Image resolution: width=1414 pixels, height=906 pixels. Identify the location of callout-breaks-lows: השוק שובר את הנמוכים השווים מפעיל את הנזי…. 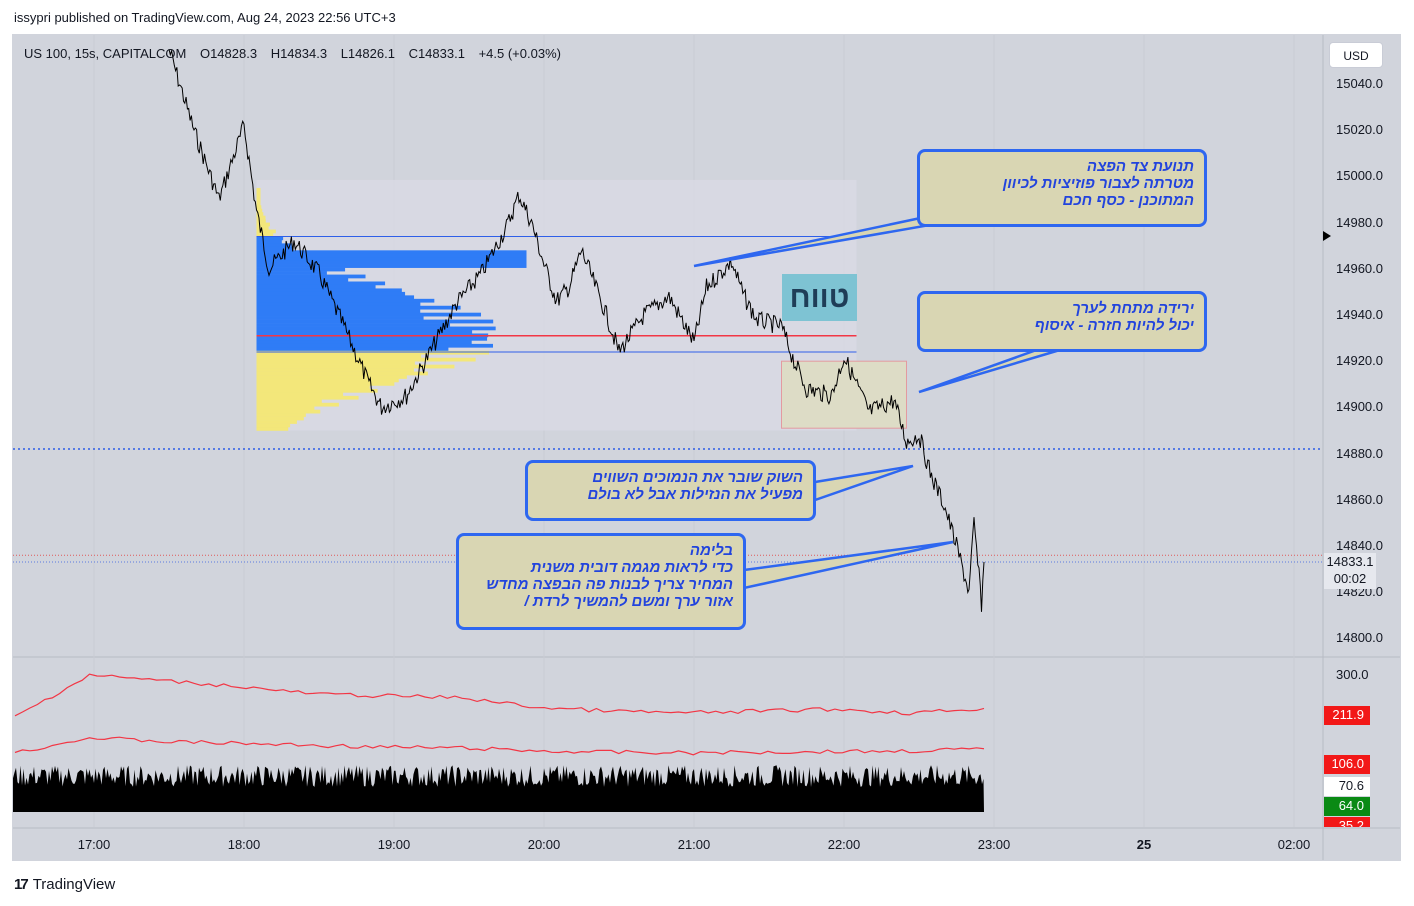
(670, 490).